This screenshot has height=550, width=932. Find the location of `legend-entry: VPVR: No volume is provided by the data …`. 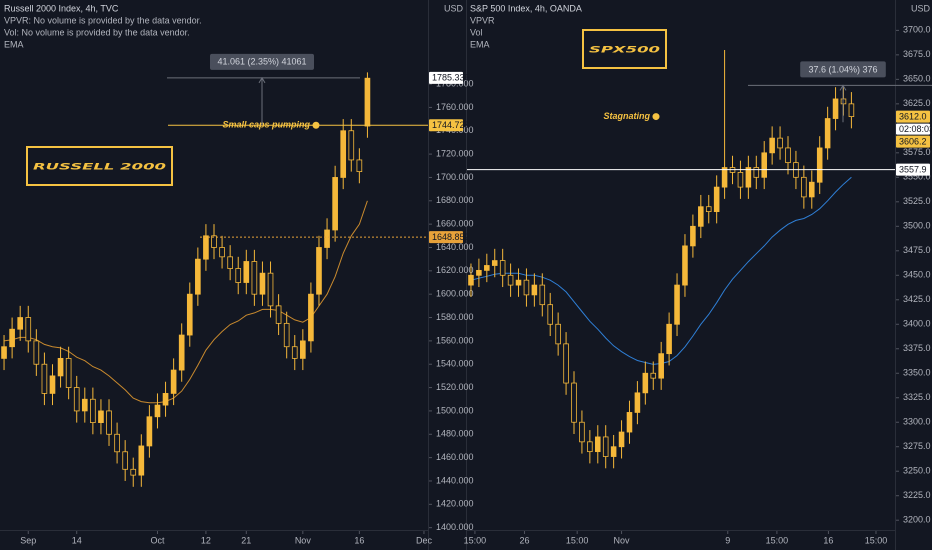

legend-entry: VPVR: No volume is provided by the data … is located at coordinates (103, 20).